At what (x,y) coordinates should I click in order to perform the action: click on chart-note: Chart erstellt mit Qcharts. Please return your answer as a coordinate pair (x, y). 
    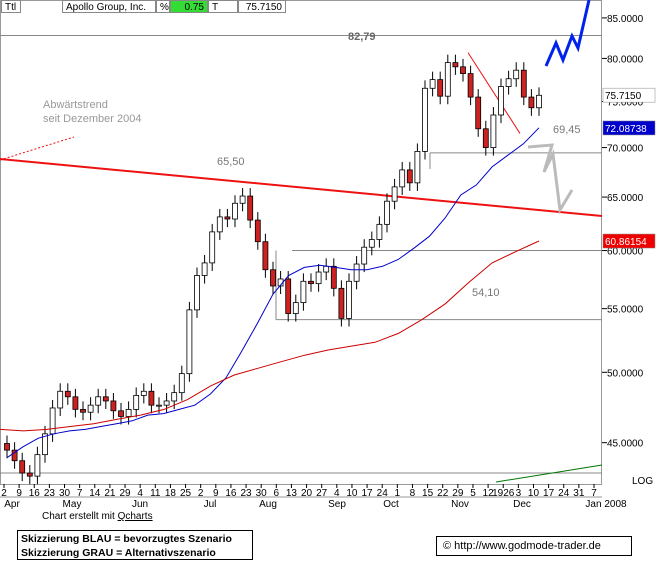
    Looking at the image, I should click on (97, 516).